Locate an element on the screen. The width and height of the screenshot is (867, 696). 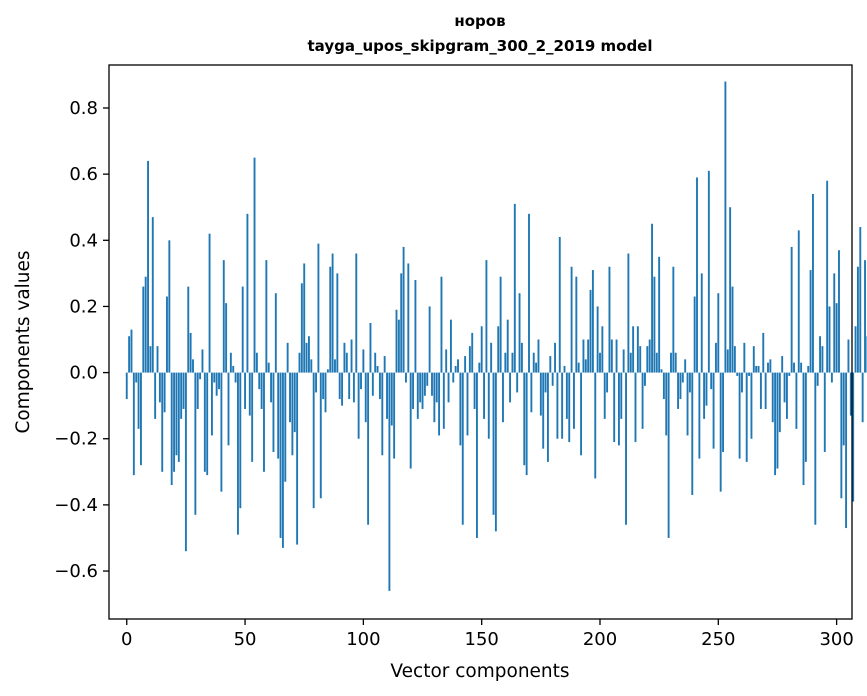
x-axis: 0 50 100 150 200 250 300 is located at coordinates (487, 634).